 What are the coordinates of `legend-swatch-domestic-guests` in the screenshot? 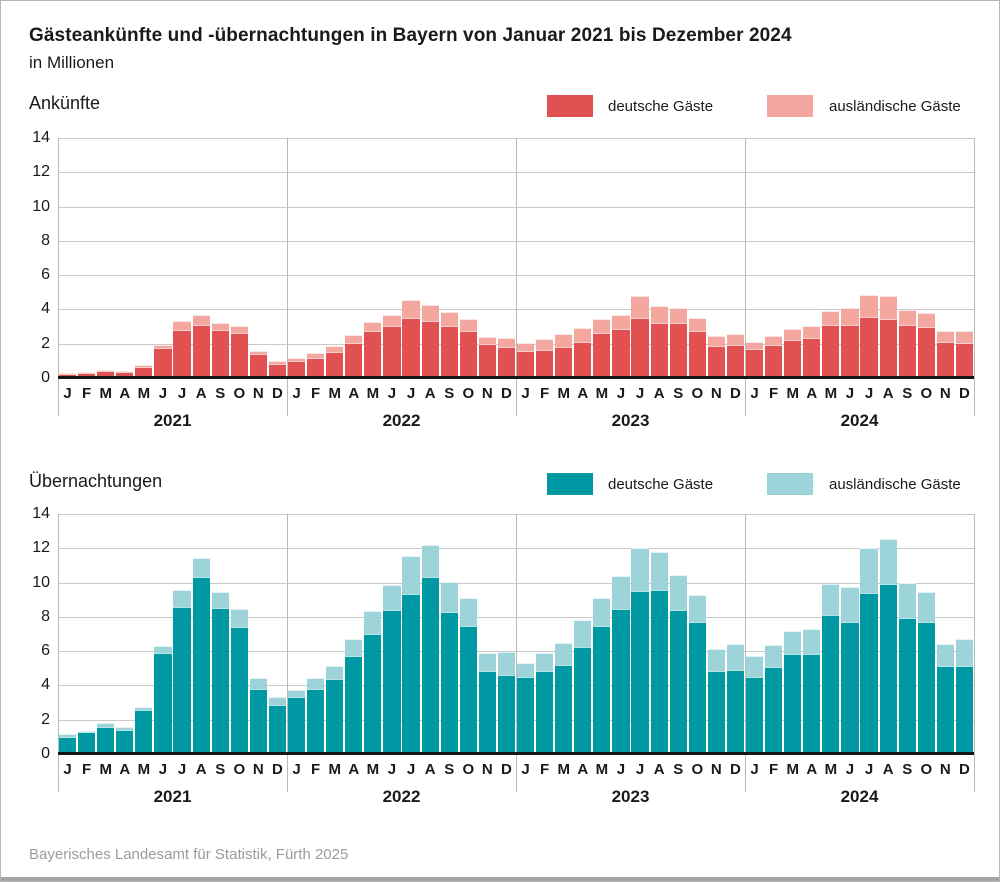 It's located at (570, 484).